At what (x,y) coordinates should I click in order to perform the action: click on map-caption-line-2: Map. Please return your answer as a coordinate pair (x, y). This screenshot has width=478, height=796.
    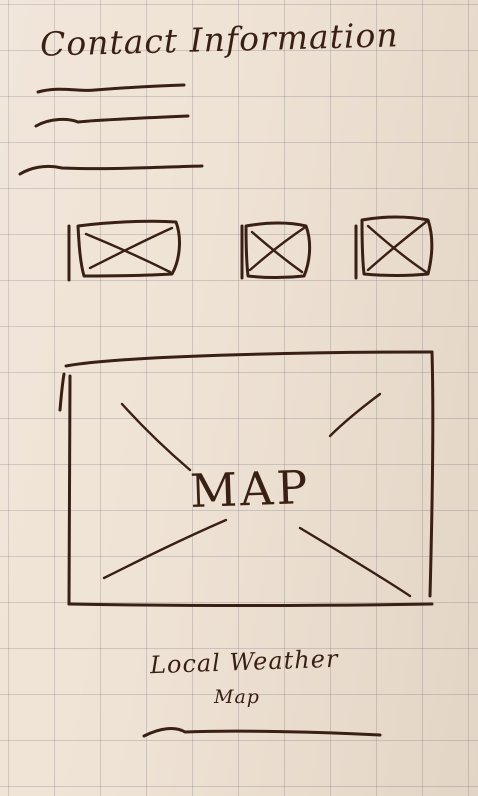
    Looking at the image, I should click on (237, 697).